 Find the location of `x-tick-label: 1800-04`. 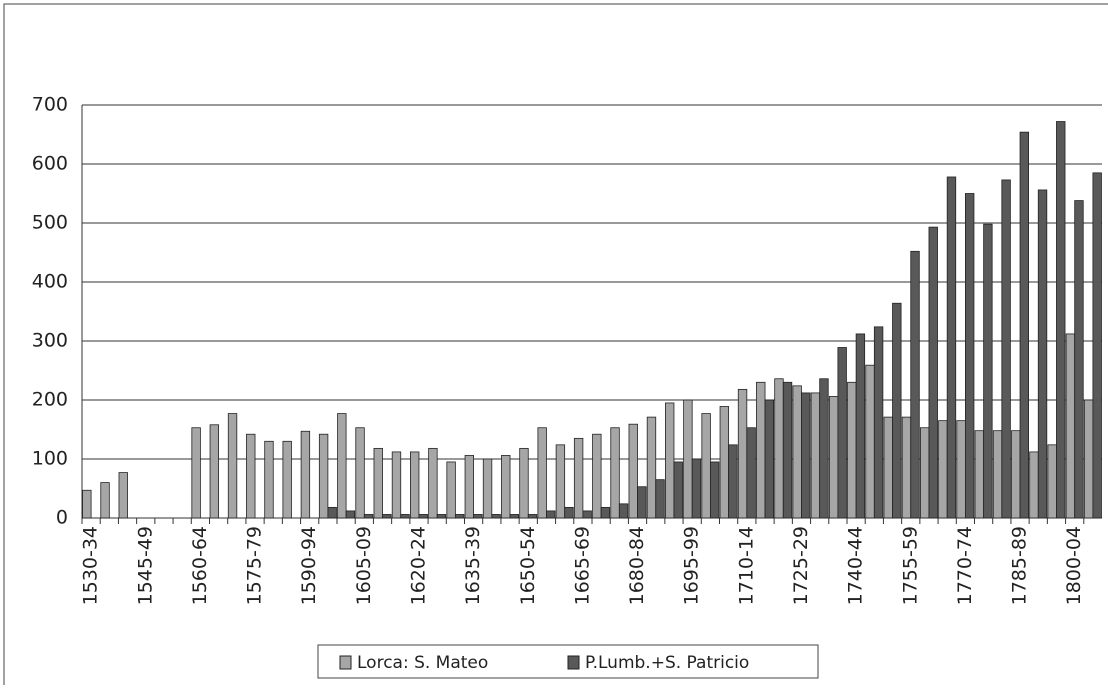

x-tick-label: 1800-04 is located at coordinates (1074, 565).